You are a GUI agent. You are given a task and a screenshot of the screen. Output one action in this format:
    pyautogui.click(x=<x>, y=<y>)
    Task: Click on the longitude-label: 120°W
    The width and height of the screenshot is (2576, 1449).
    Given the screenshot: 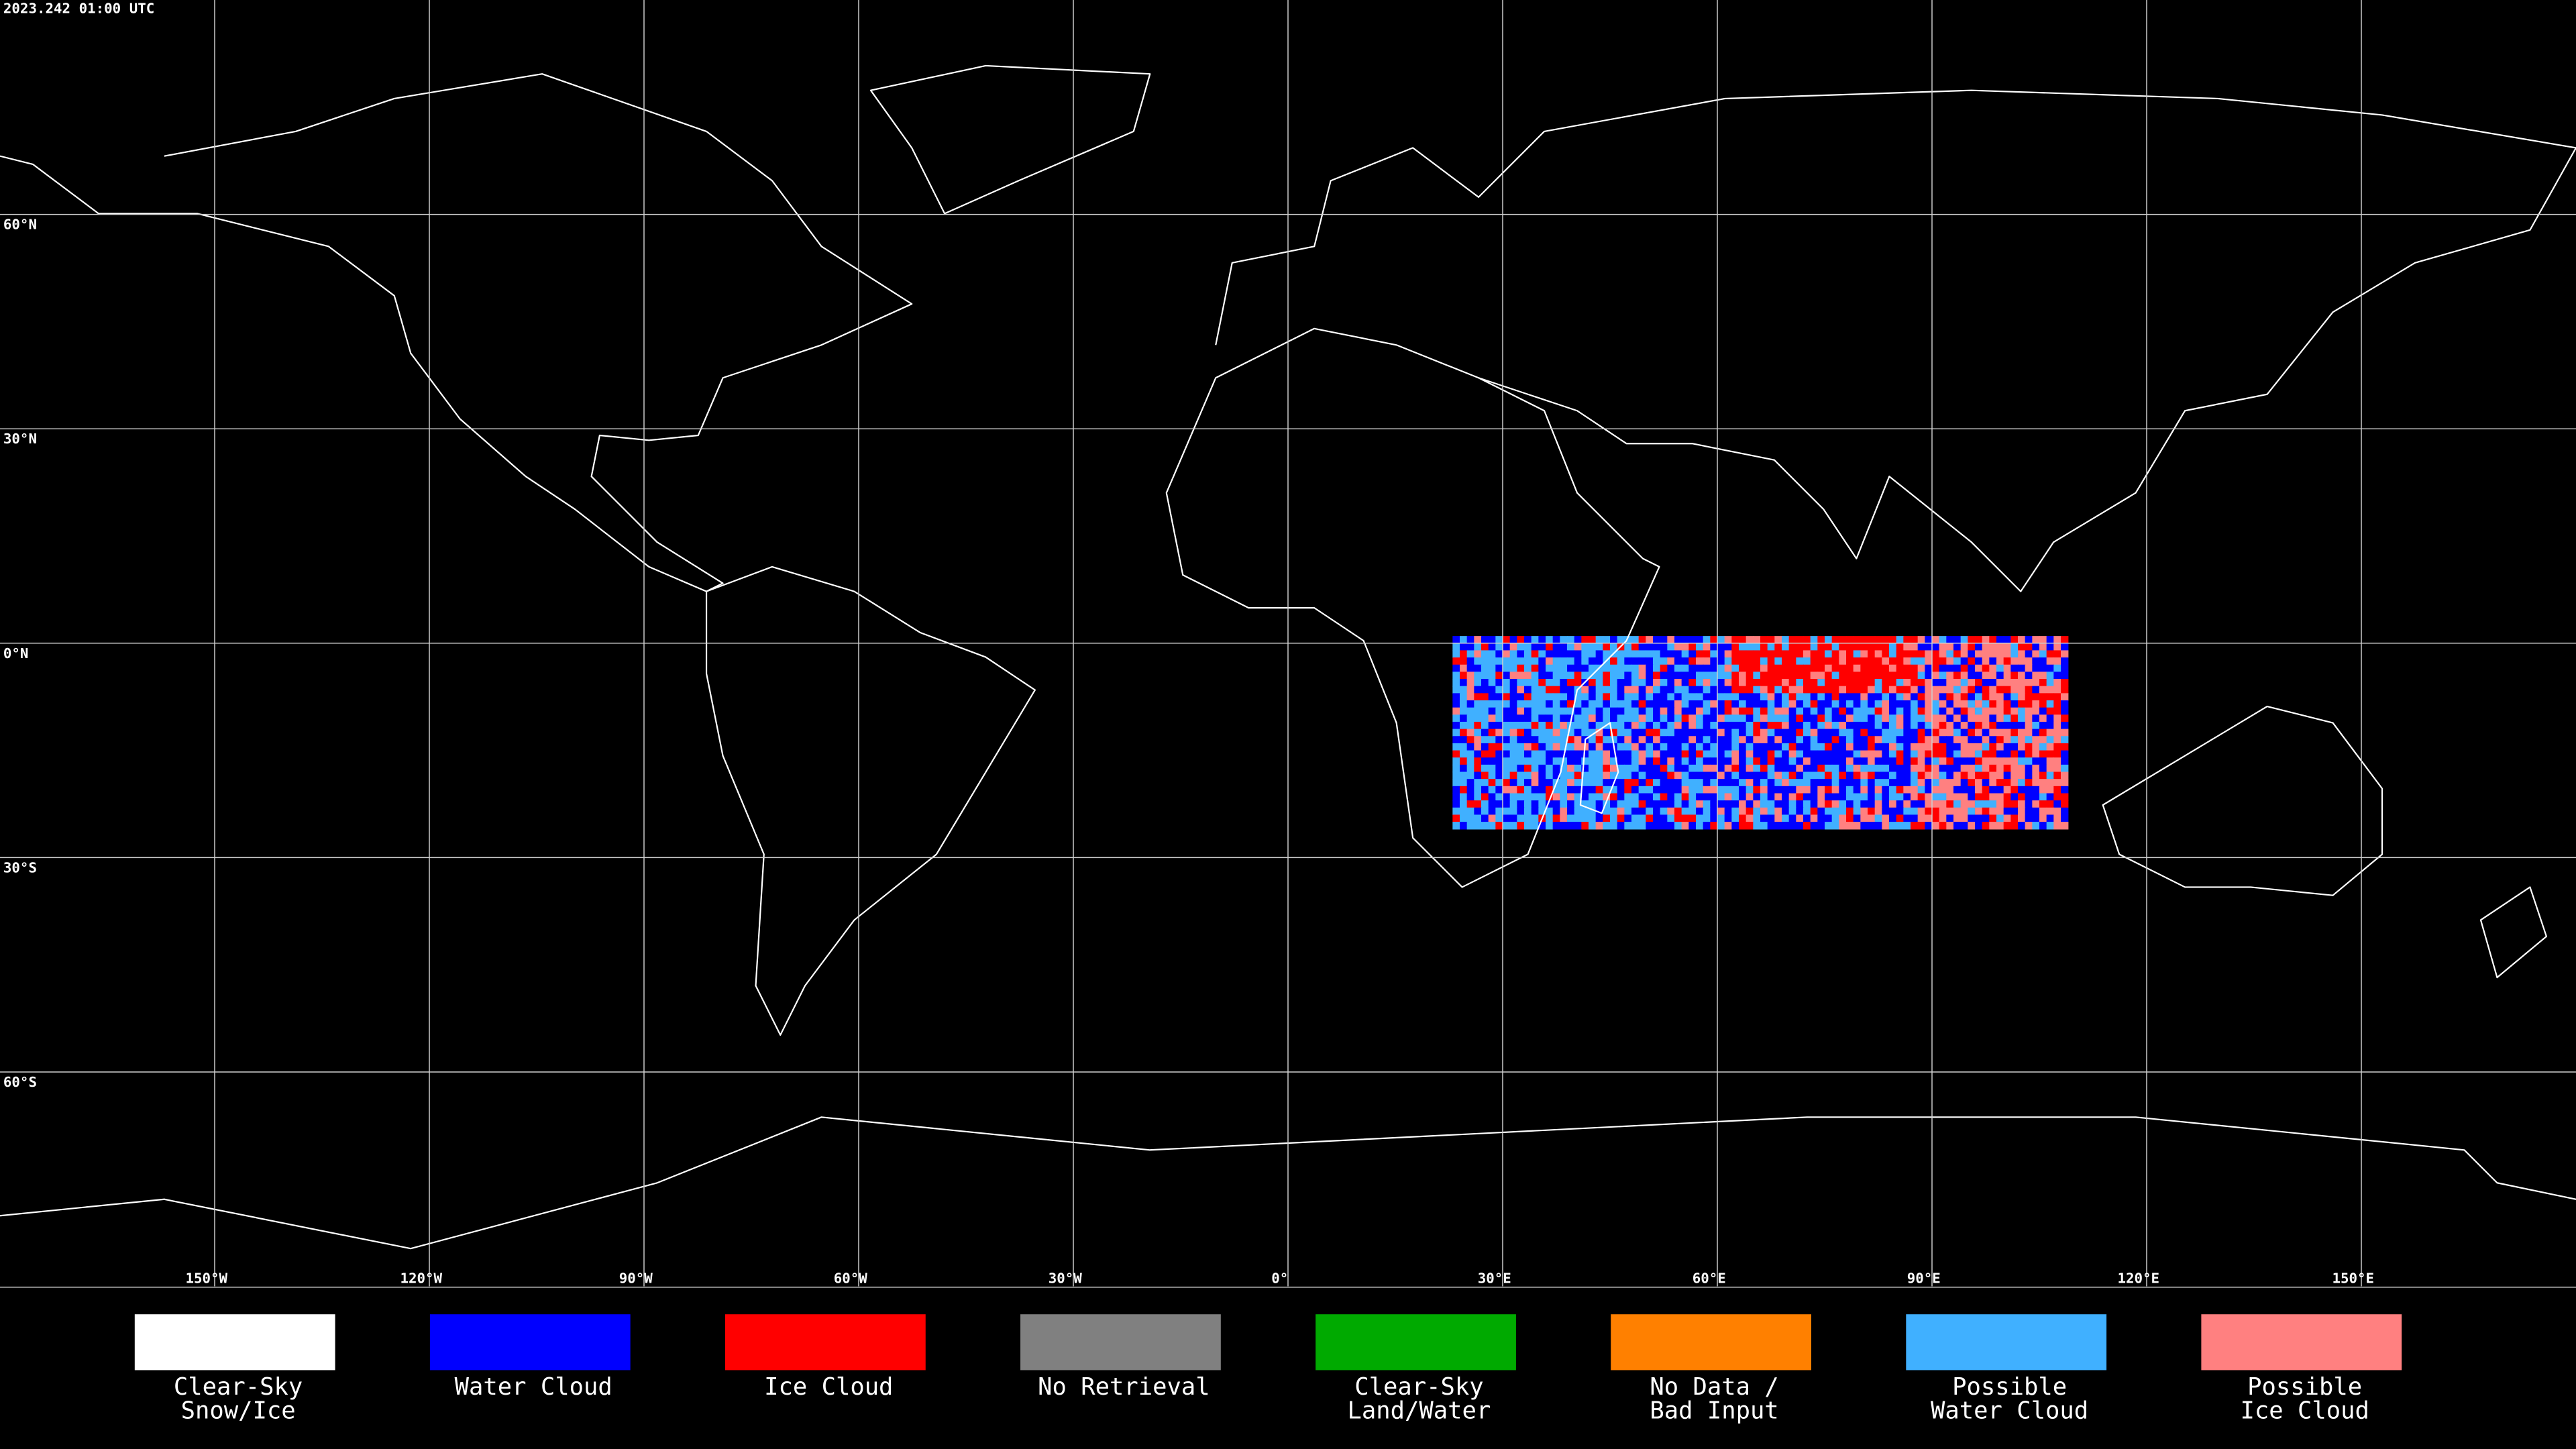 What is the action you would take?
    pyautogui.click(x=421, y=1279)
    